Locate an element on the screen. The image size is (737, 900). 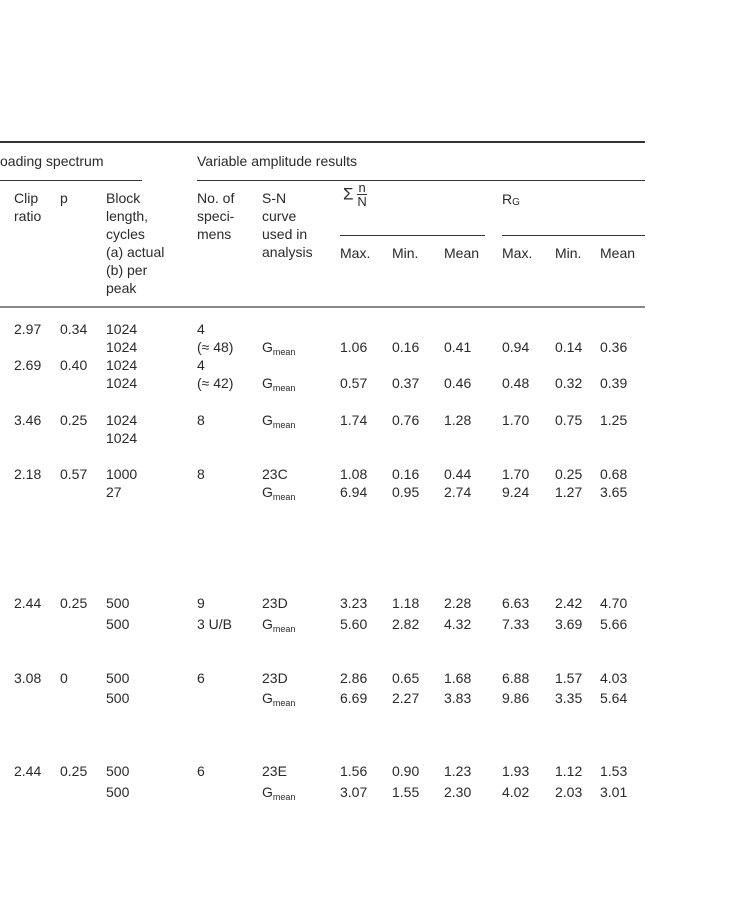
cell-rg-max: 9.86 is located at coordinates (516, 698).